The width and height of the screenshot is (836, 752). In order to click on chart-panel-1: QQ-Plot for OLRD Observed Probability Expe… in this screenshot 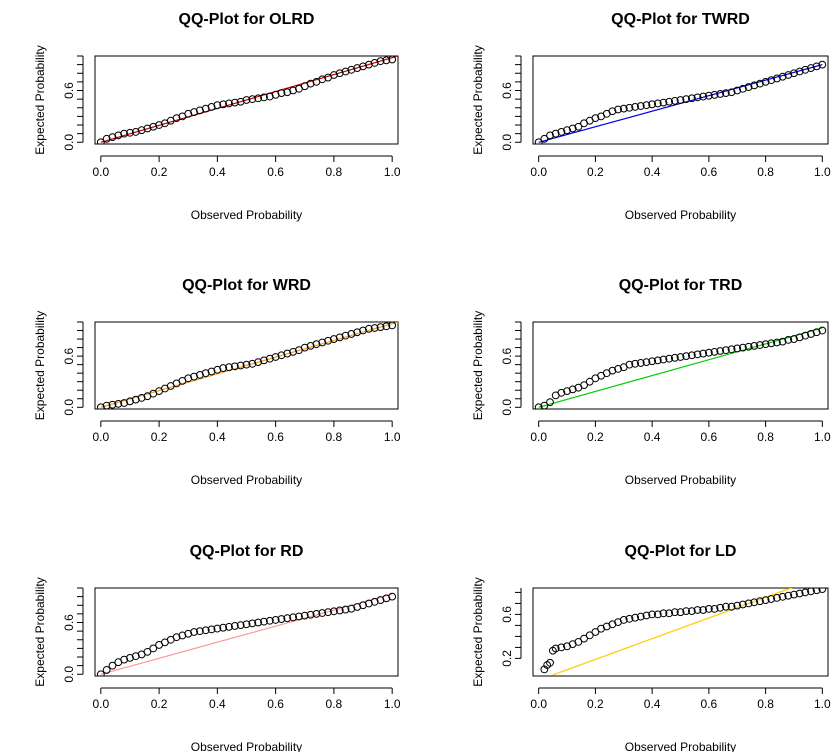, I will do `click(217, 116)`.